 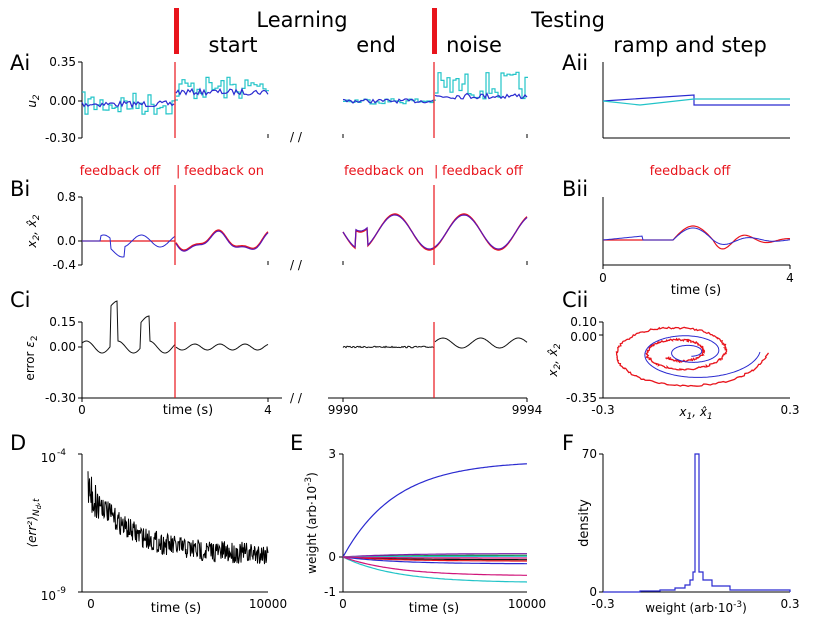 What do you see at coordinates (176, 31) in the screenshot?
I see `learning-marker` at bounding box center [176, 31].